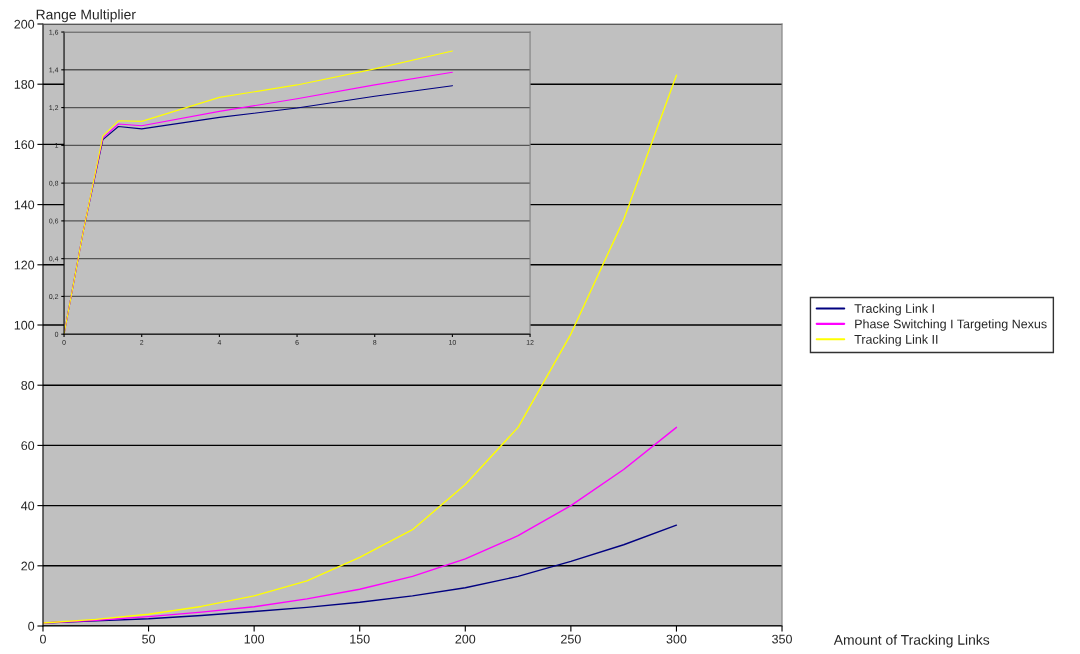  Describe the element at coordinates (28, 446) in the screenshot. I see `y-tick-label: 60` at that location.